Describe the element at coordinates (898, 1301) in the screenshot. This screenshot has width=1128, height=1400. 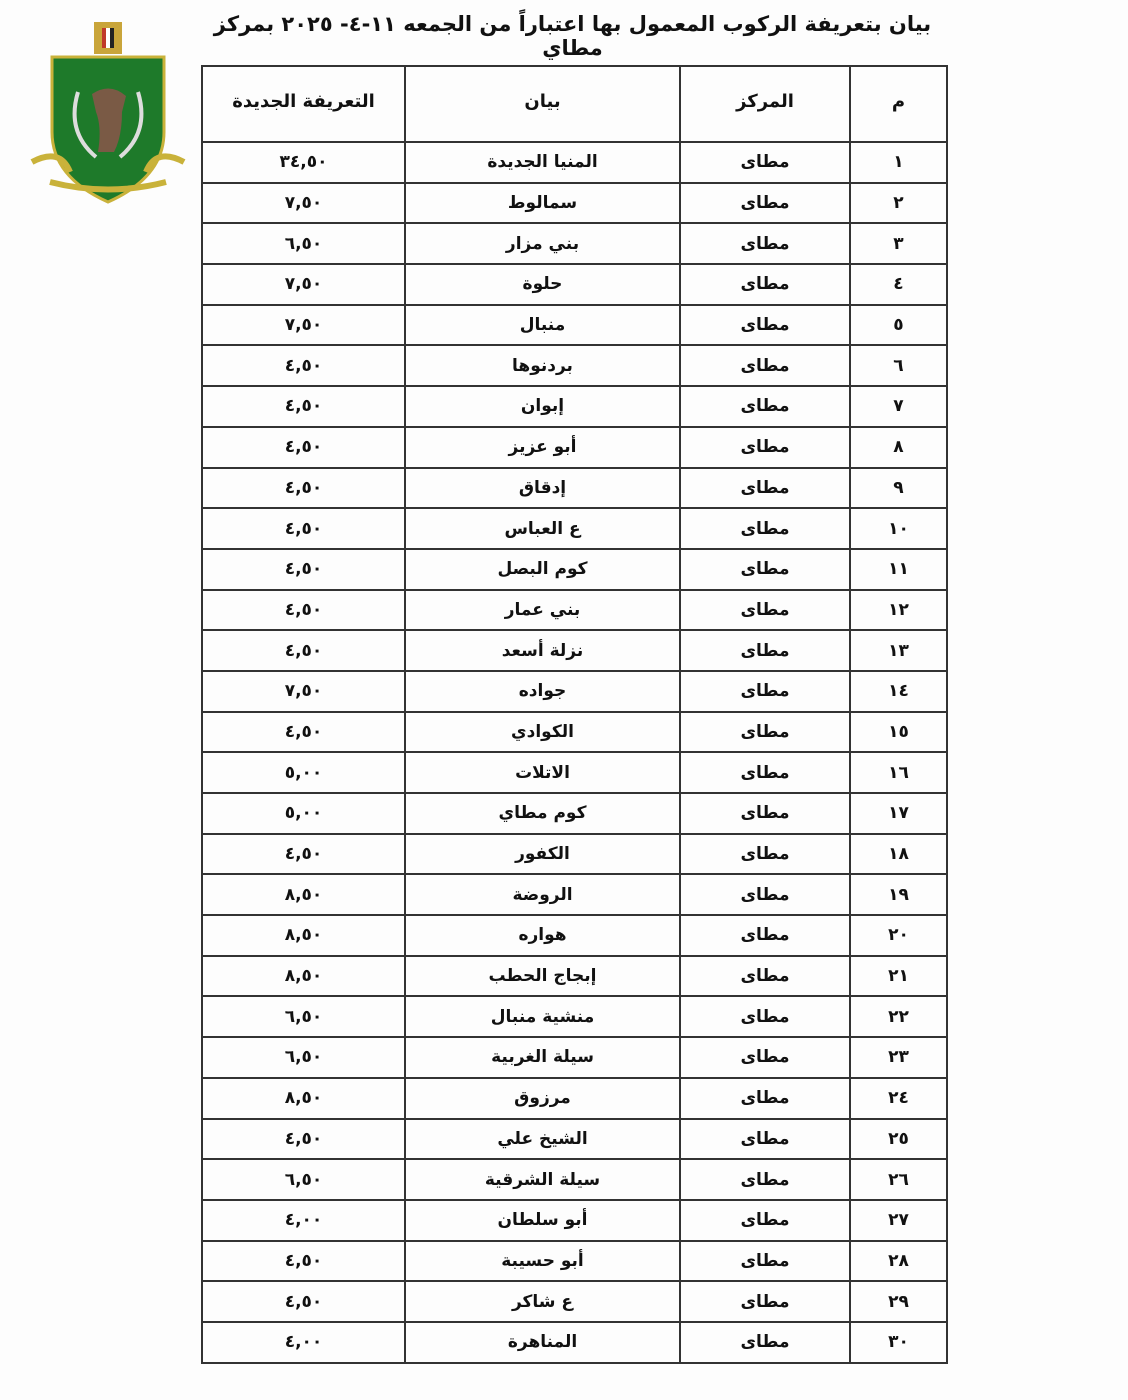
I see `cell-num: ٢٩` at that location.